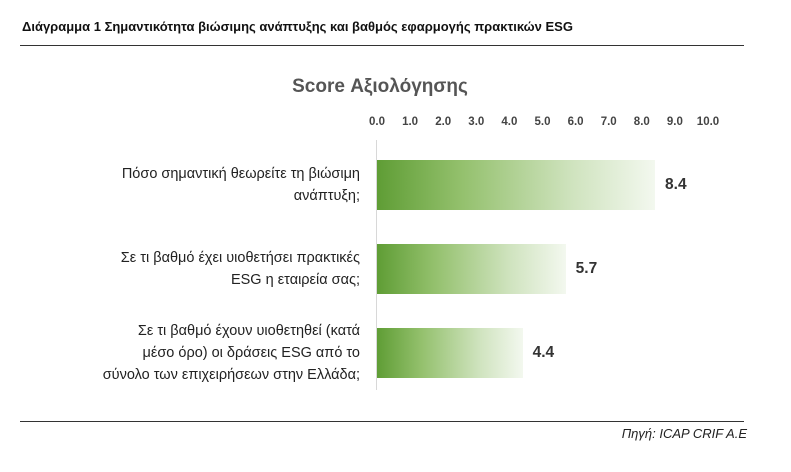 Image resolution: width=791 pixels, height=472 pixels. I want to click on category-label-line: σύνολο των επιχειρήσεων στην Ελλάδα;, so click(231, 375).